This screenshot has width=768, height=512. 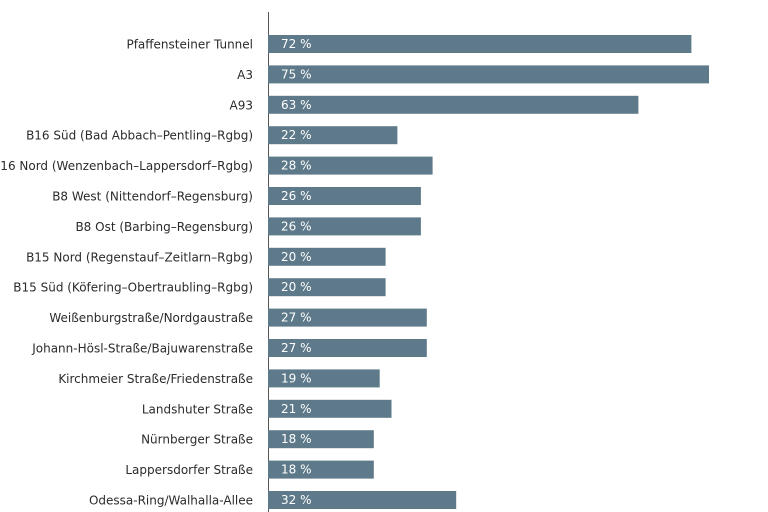 I want to click on category-label-3: B16 Süd (Bad Abbach–Pentling–Rgbg), so click(x=139, y=136).